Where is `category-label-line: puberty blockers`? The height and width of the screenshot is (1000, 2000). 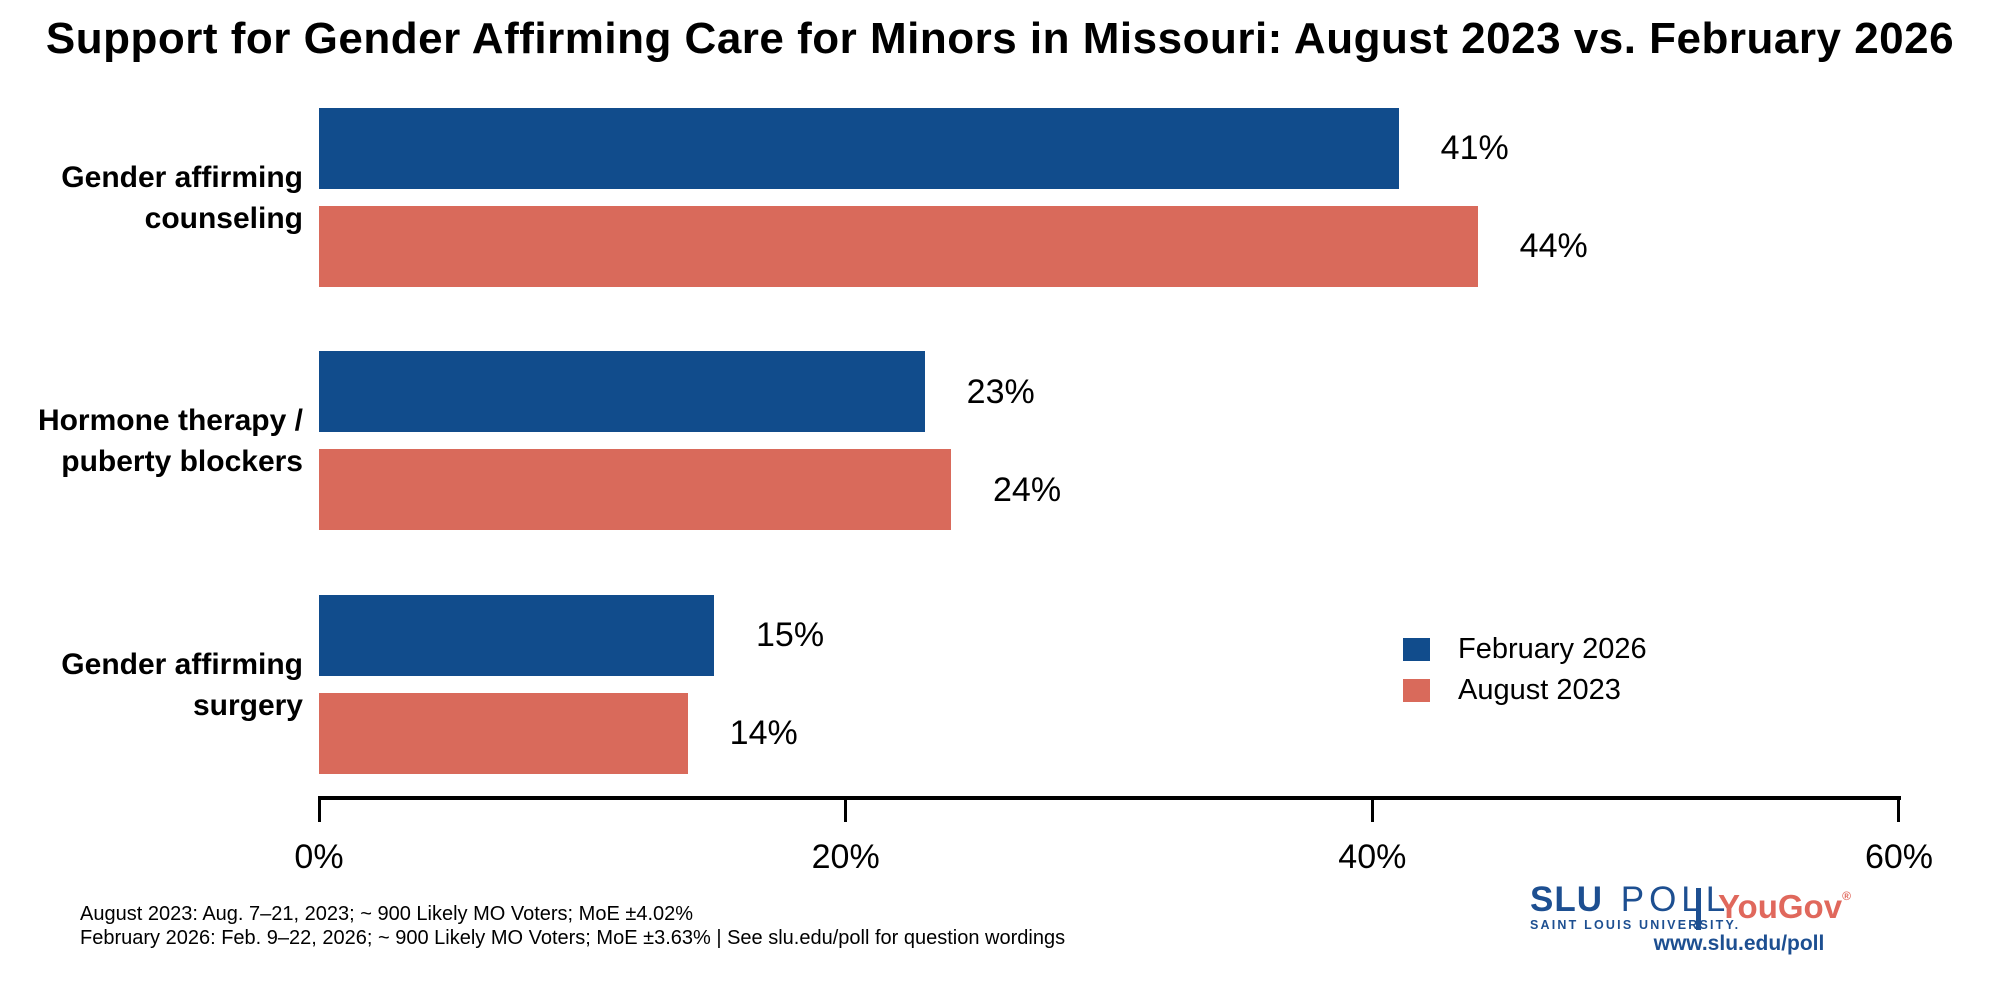 category-label-line: puberty blockers is located at coordinates (182, 461).